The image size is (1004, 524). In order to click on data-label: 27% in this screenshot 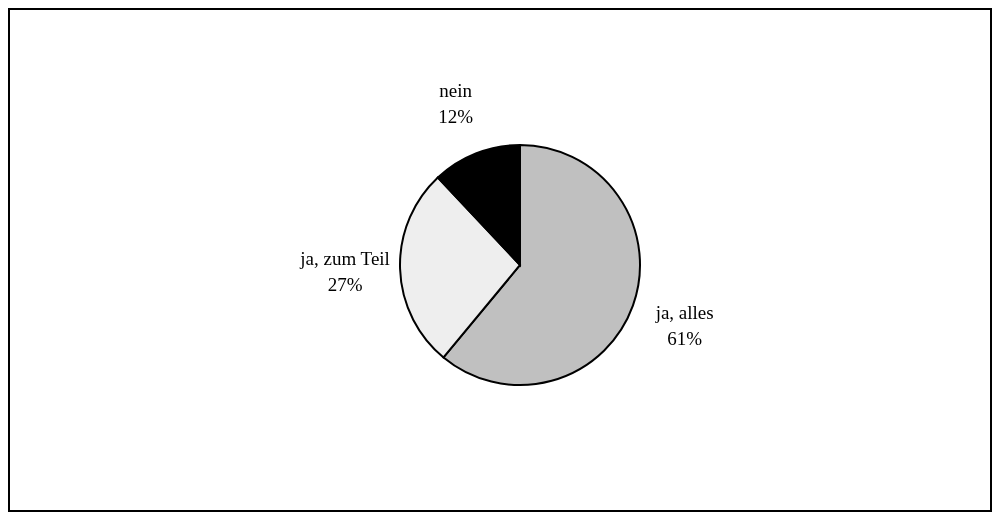, I will do `click(345, 285)`.